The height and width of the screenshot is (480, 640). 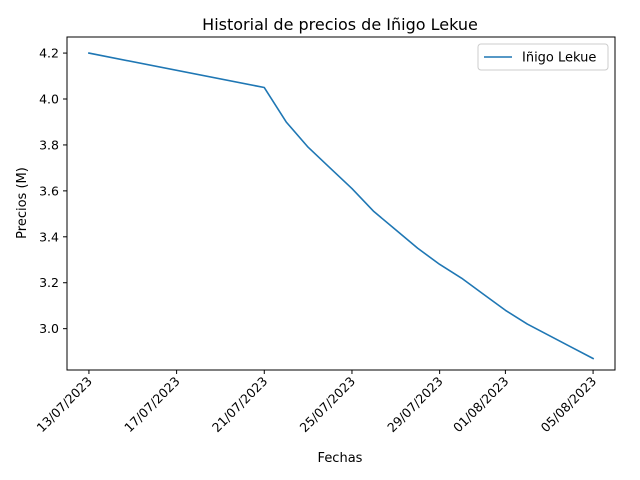 What do you see at coordinates (49, 328) in the screenshot?
I see `y-tick-label: 3.0` at bounding box center [49, 328].